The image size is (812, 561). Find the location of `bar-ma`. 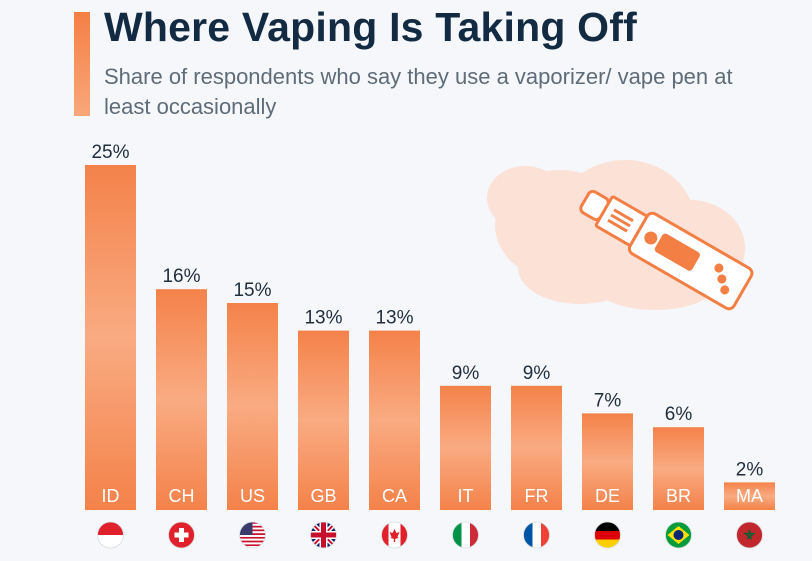

bar-ma is located at coordinates (749, 496).